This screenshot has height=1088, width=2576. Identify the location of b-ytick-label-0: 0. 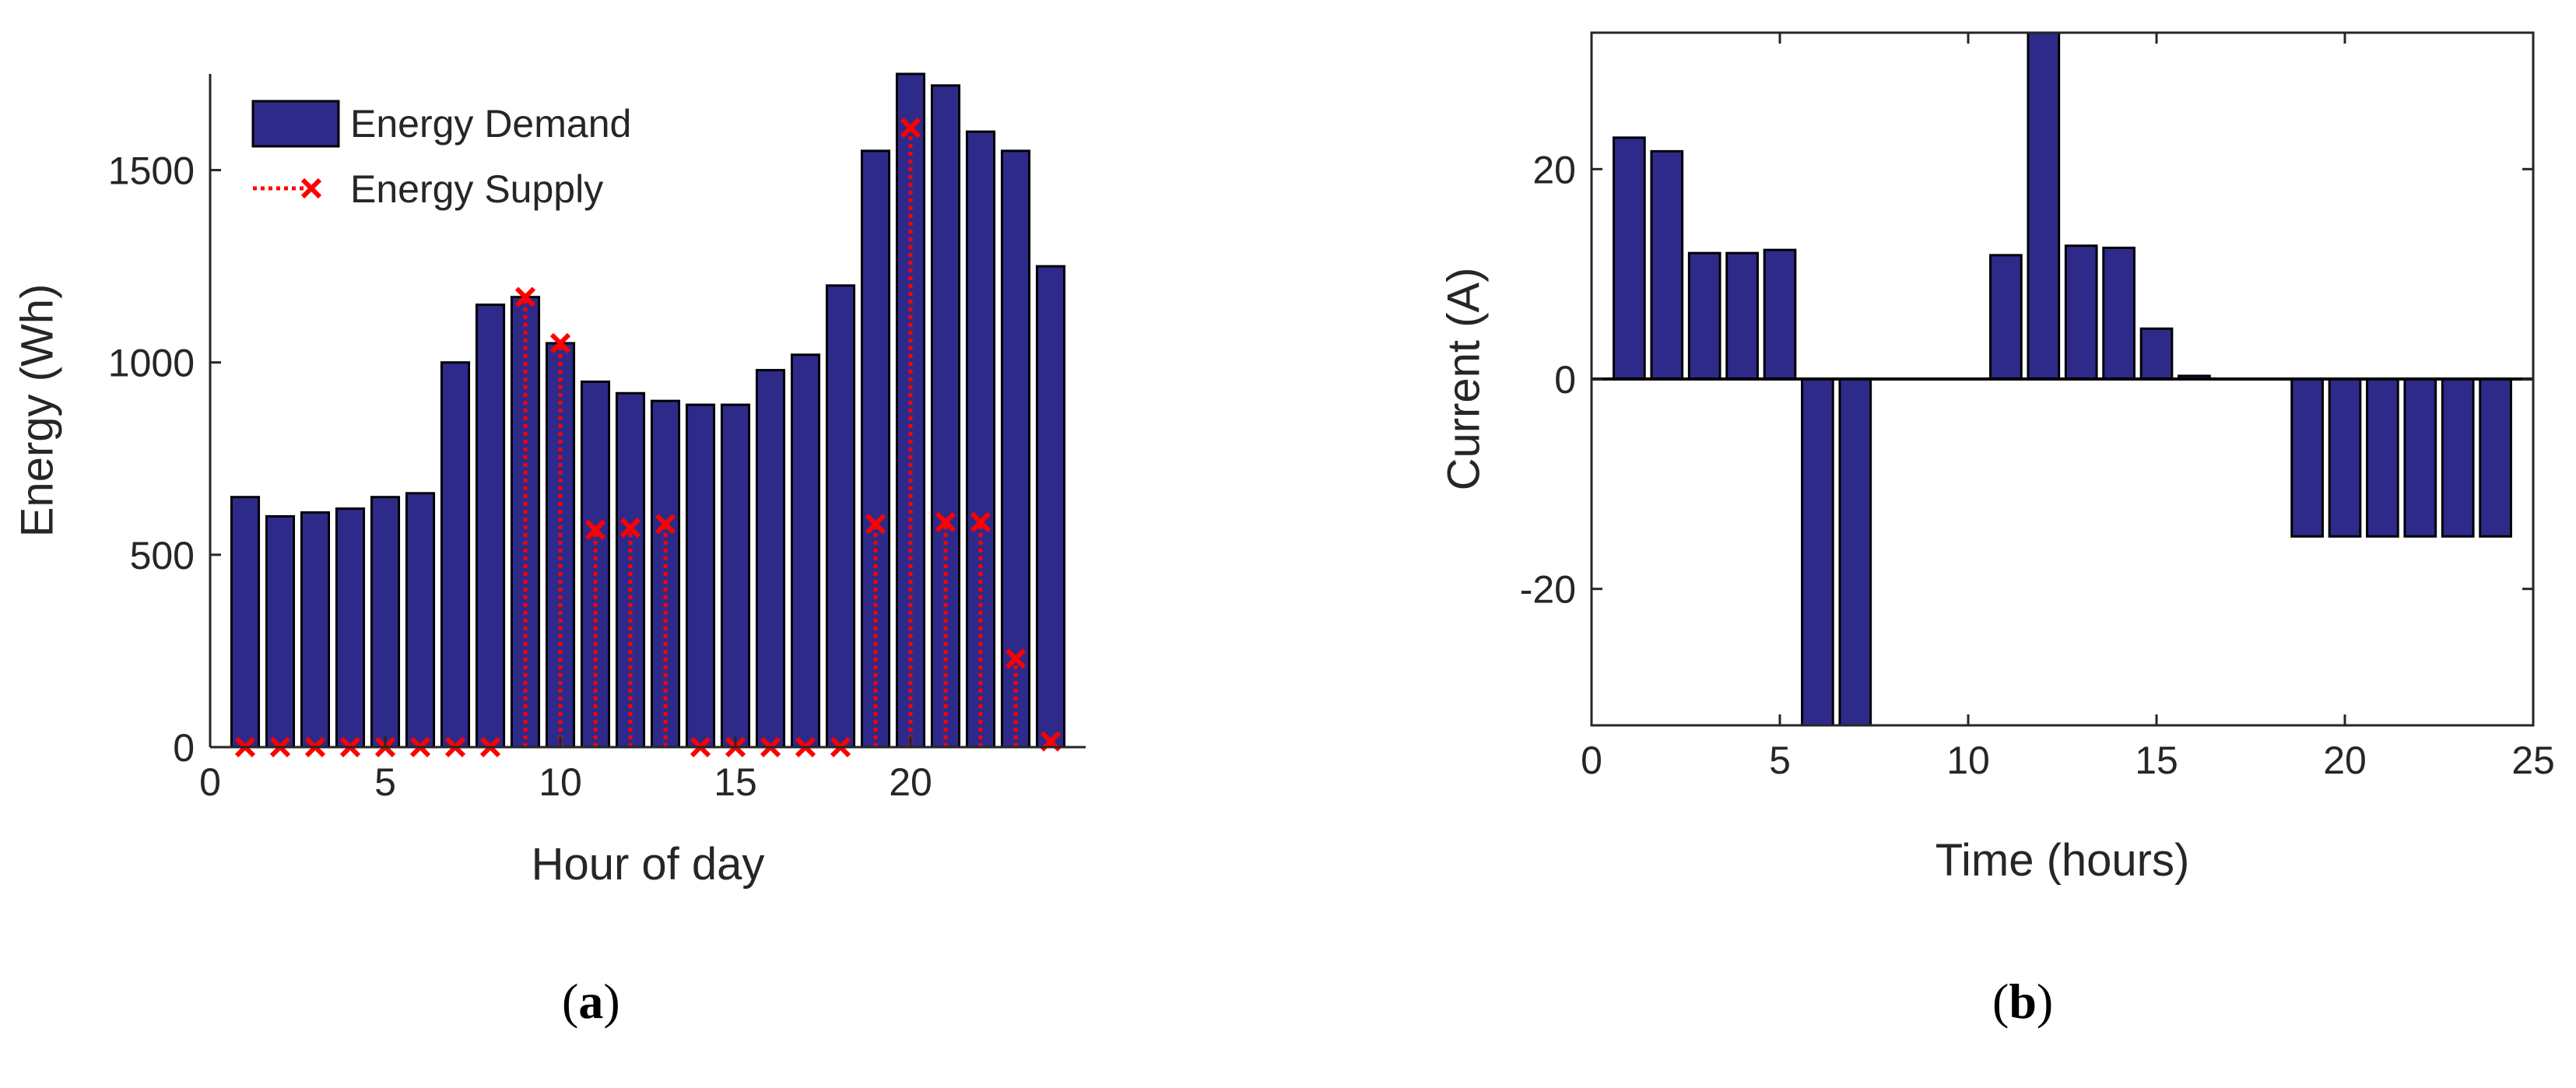
(1565, 380).